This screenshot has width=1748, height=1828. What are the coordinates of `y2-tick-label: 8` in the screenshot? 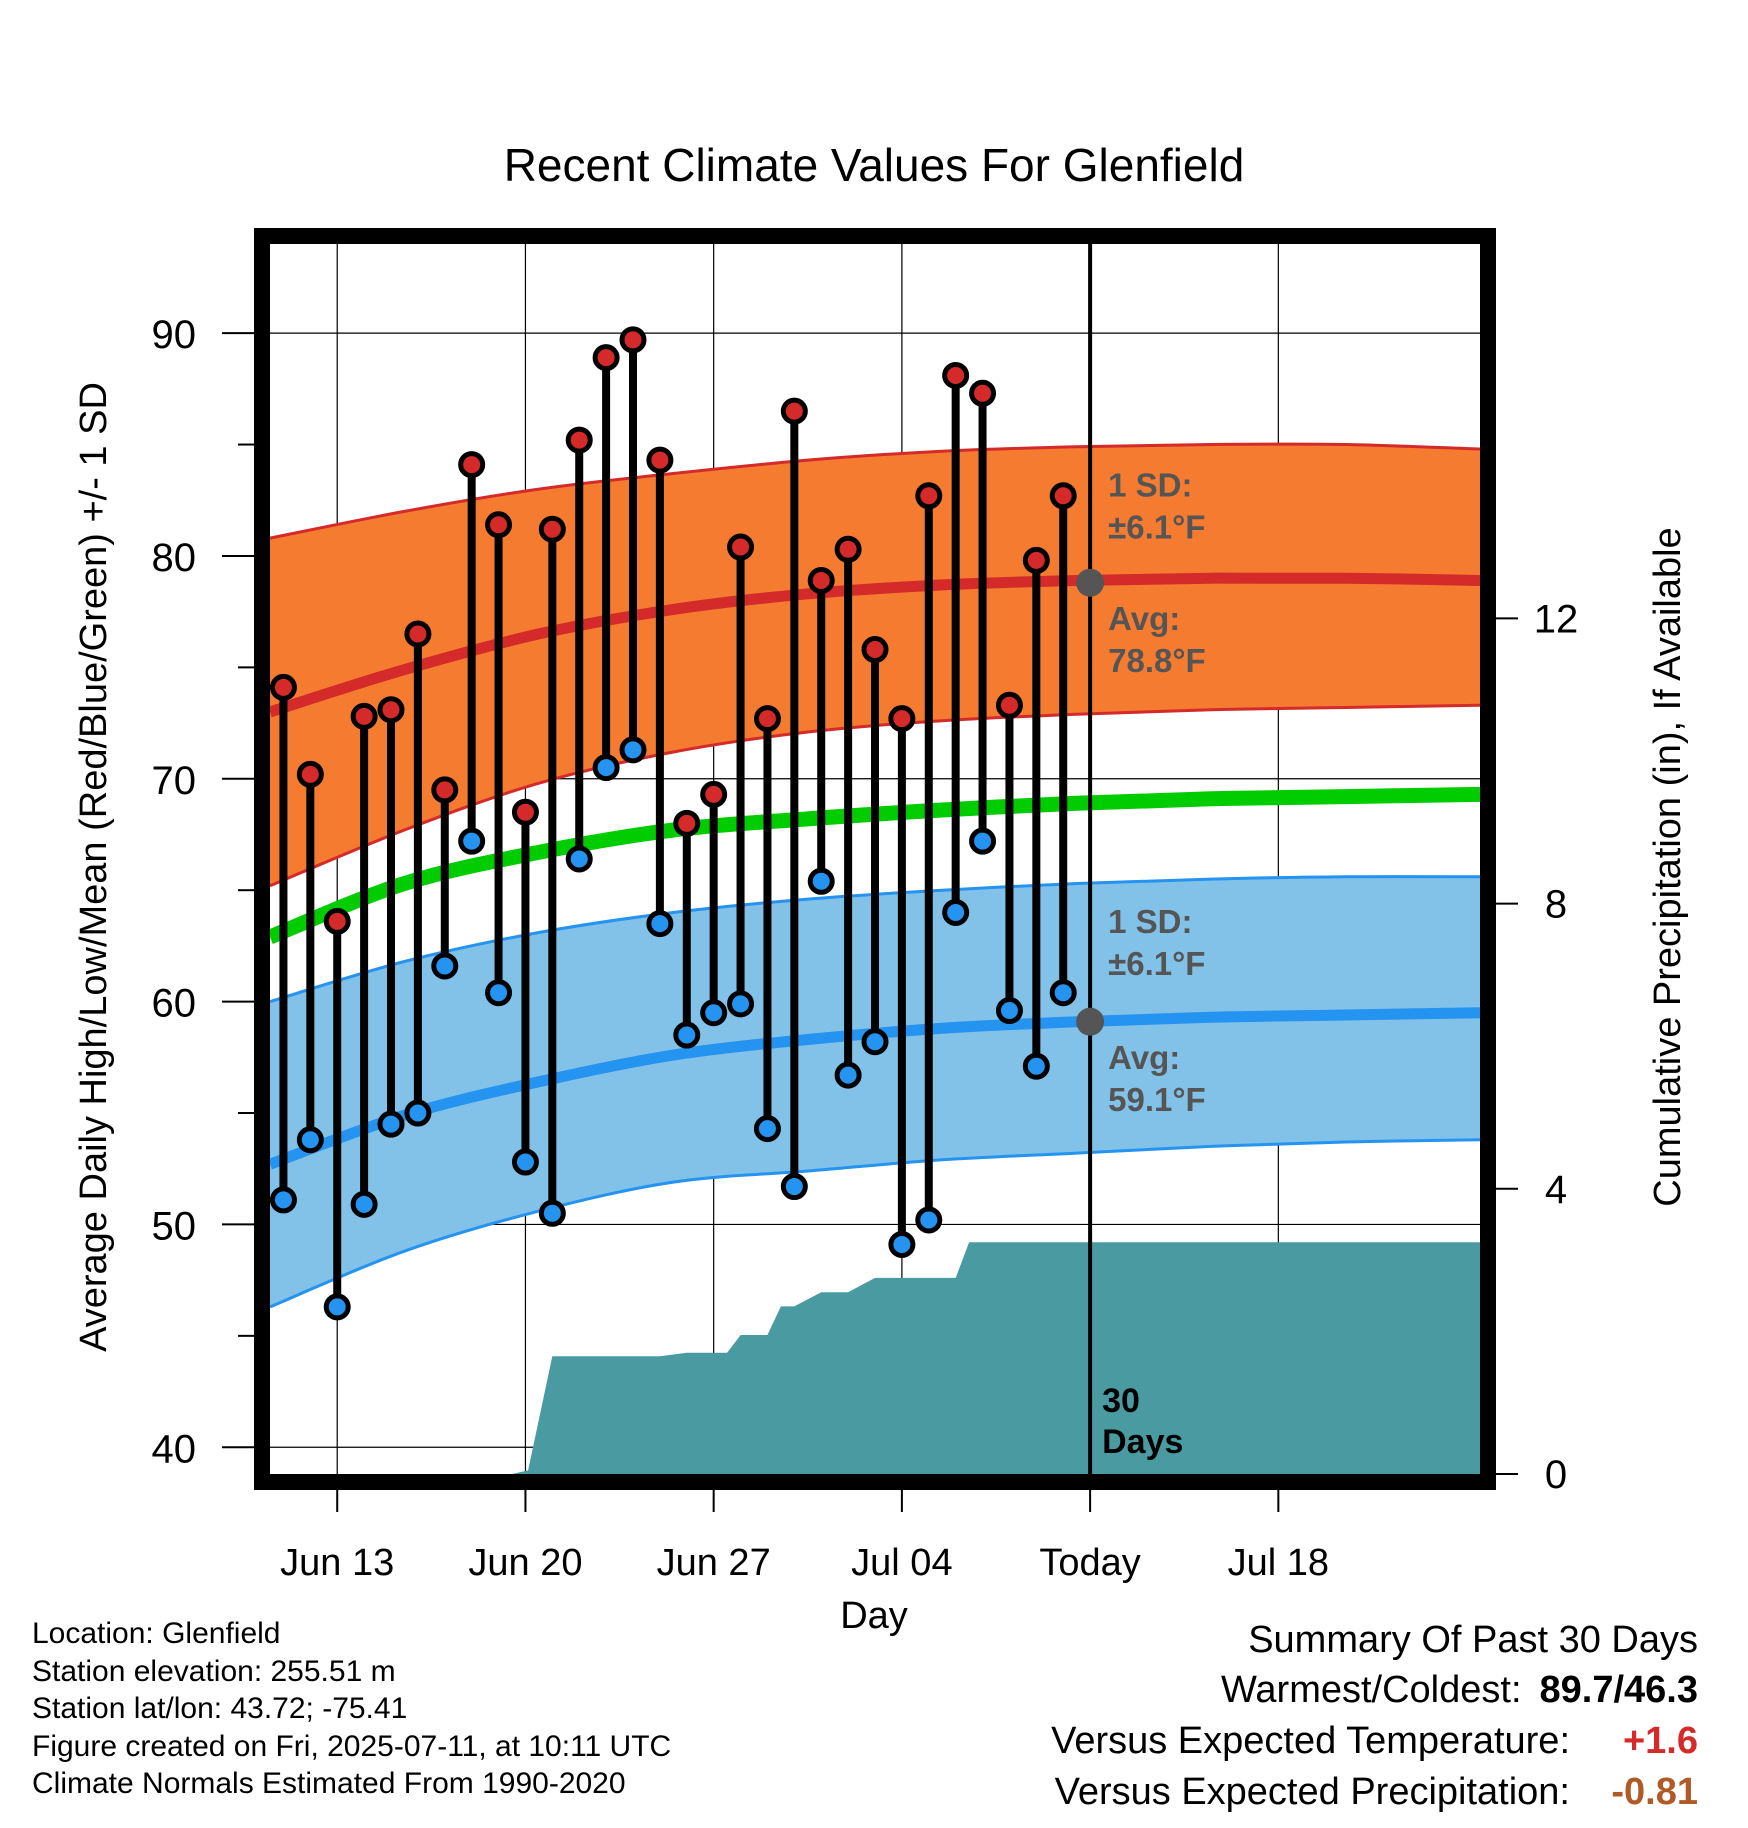 It's located at (1556, 905).